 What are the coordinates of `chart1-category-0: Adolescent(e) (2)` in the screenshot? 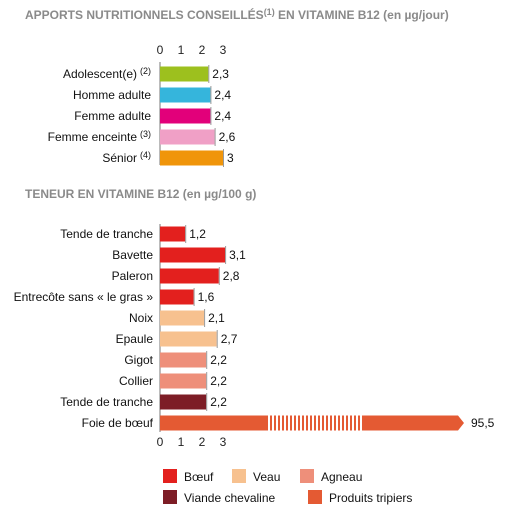 It's located at (107, 73).